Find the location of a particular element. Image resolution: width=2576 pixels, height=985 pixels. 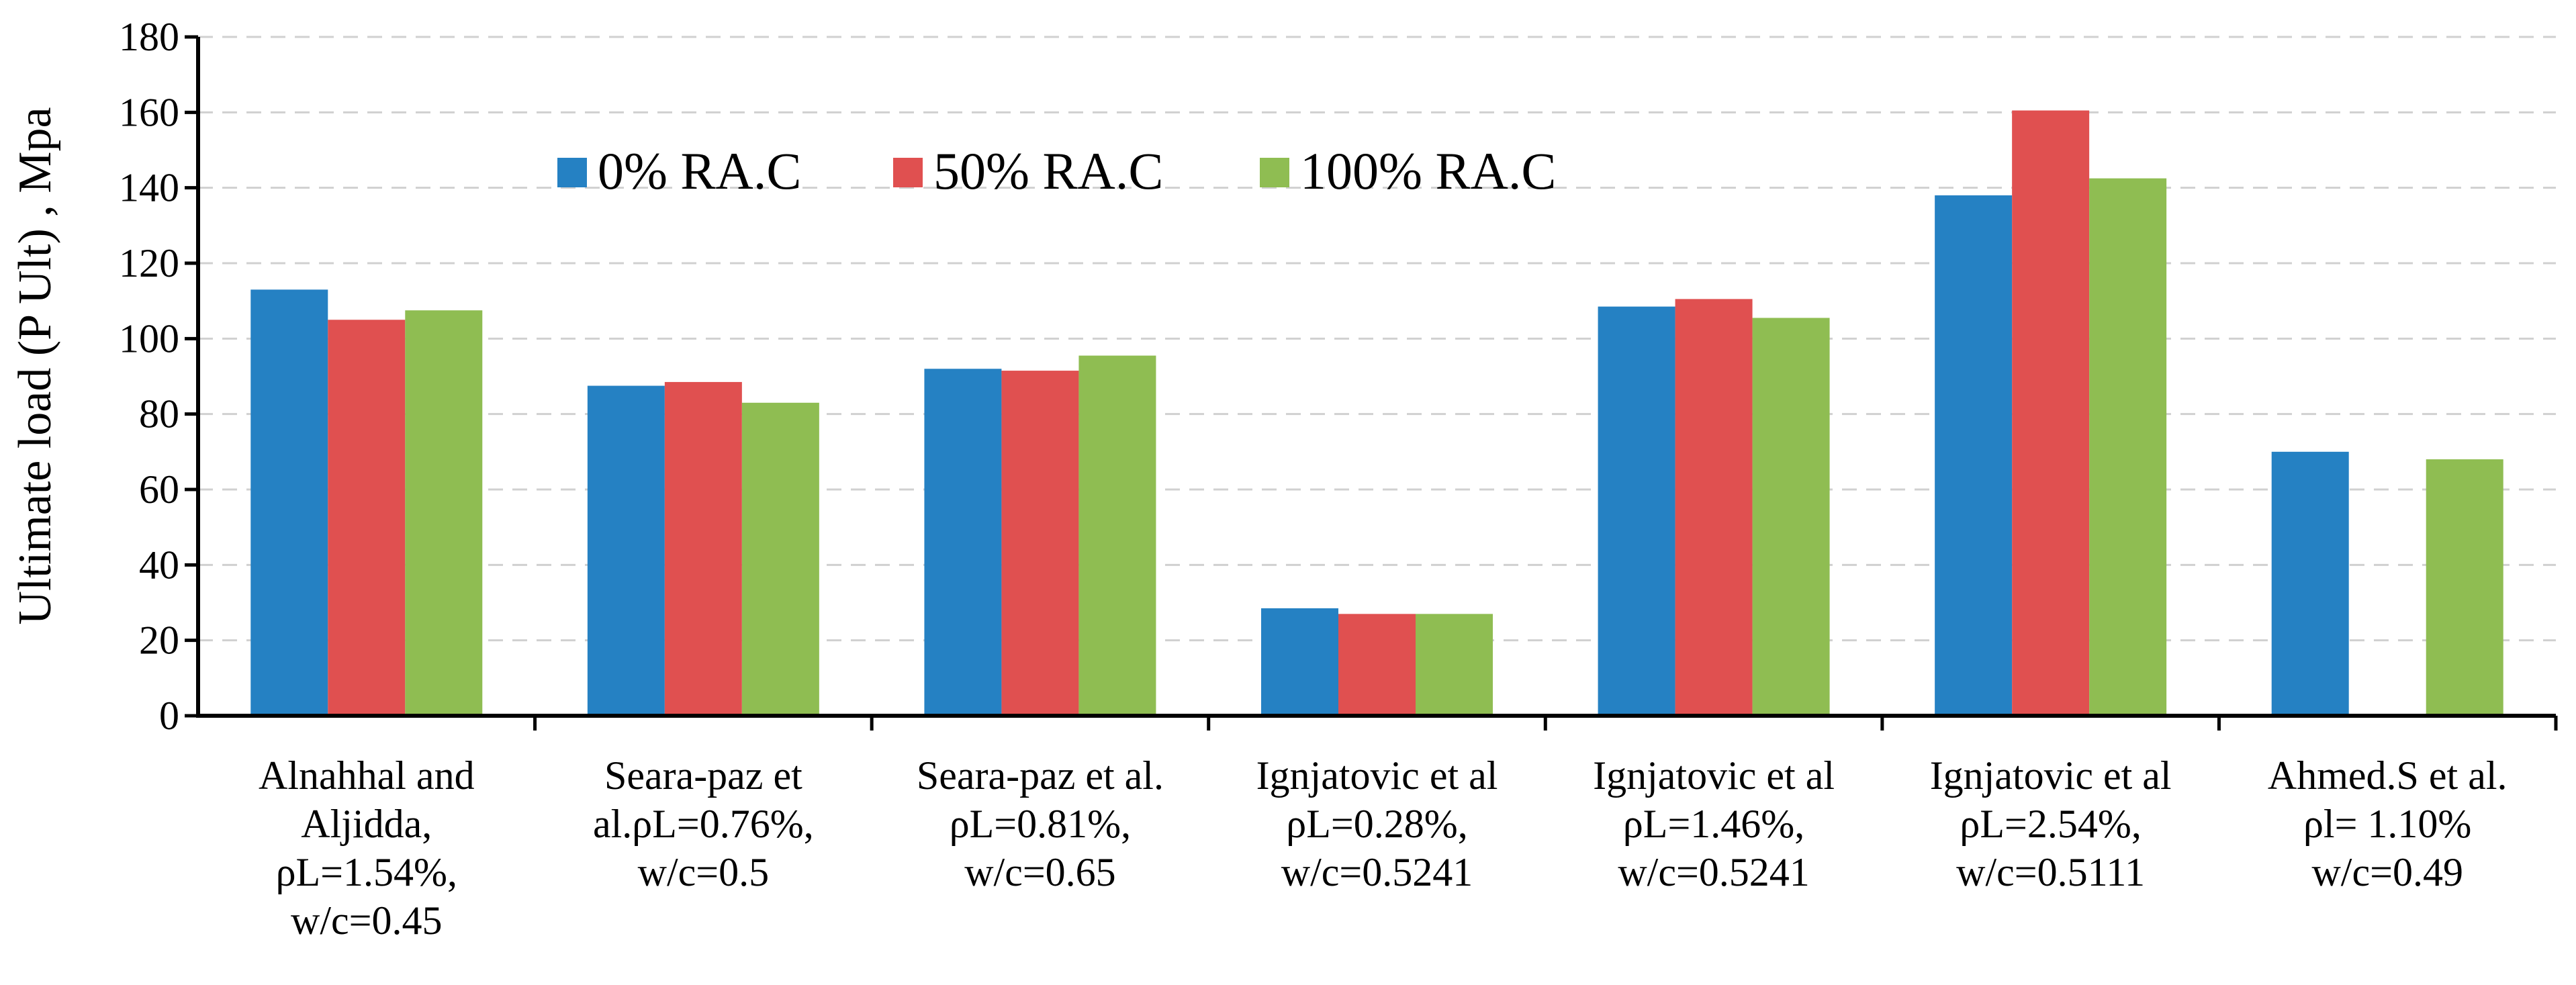

y-tick-label: 60 is located at coordinates (159, 489).